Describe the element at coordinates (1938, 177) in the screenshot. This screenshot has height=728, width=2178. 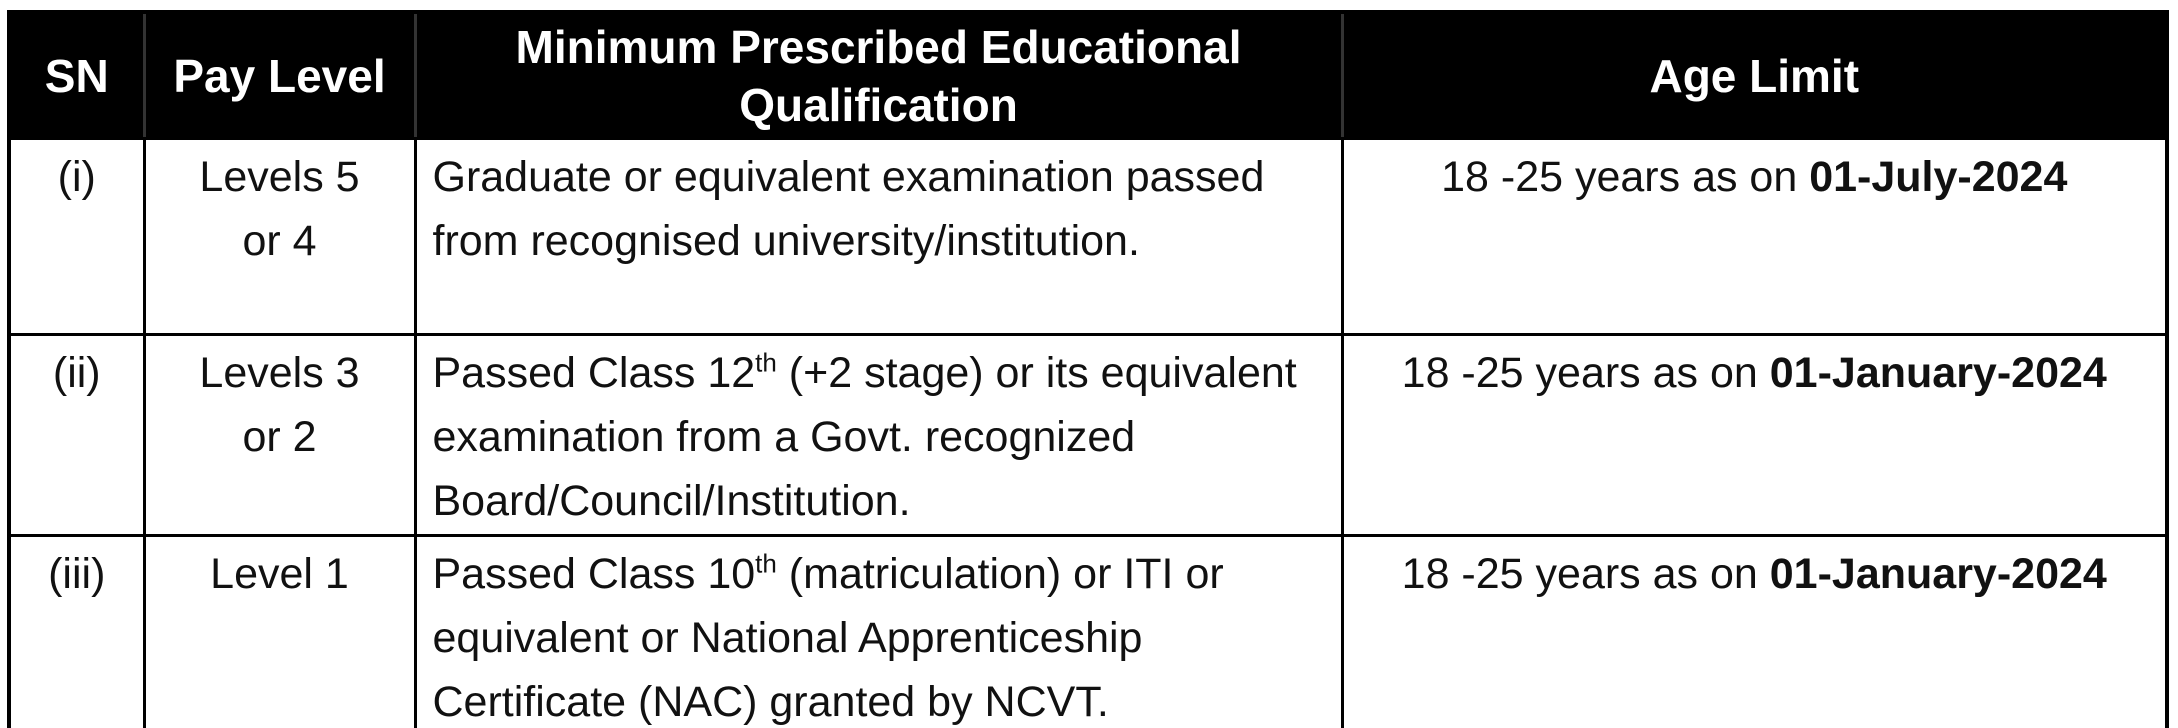
I see `age-cutoff-date: 01-July-2024` at that location.